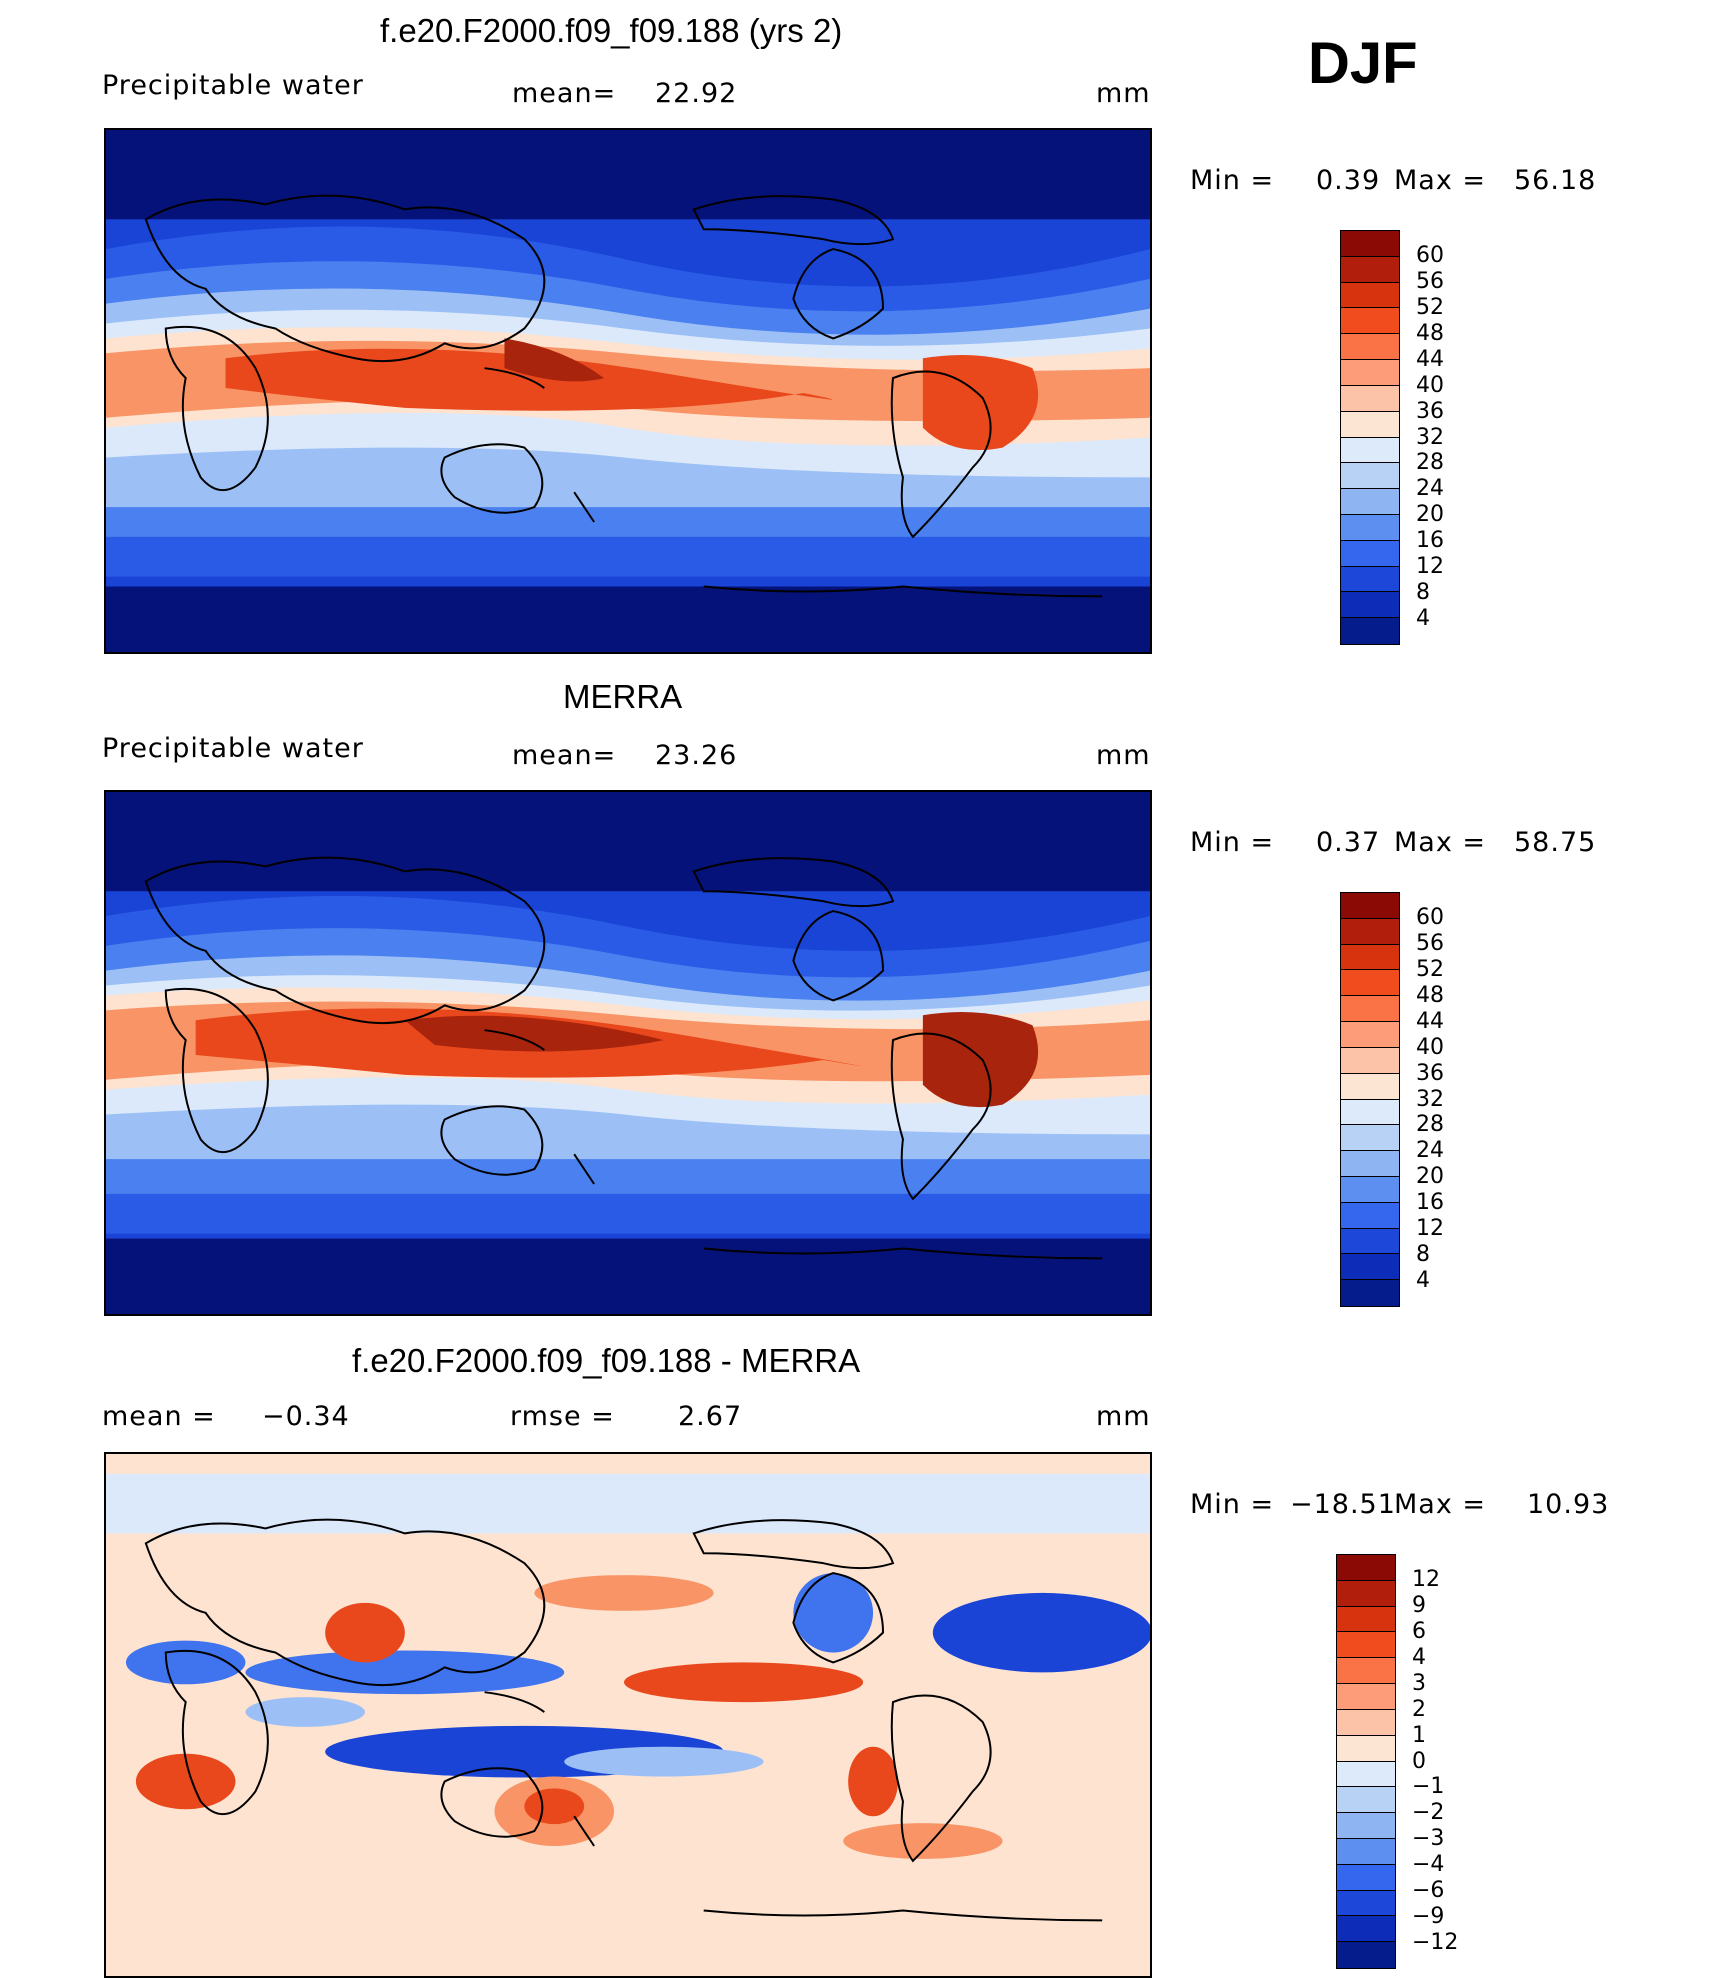 The image size is (1710, 1978). Describe the element at coordinates (1430, 1073) in the screenshot. I see `colorbar-tick-label: 36` at that location.